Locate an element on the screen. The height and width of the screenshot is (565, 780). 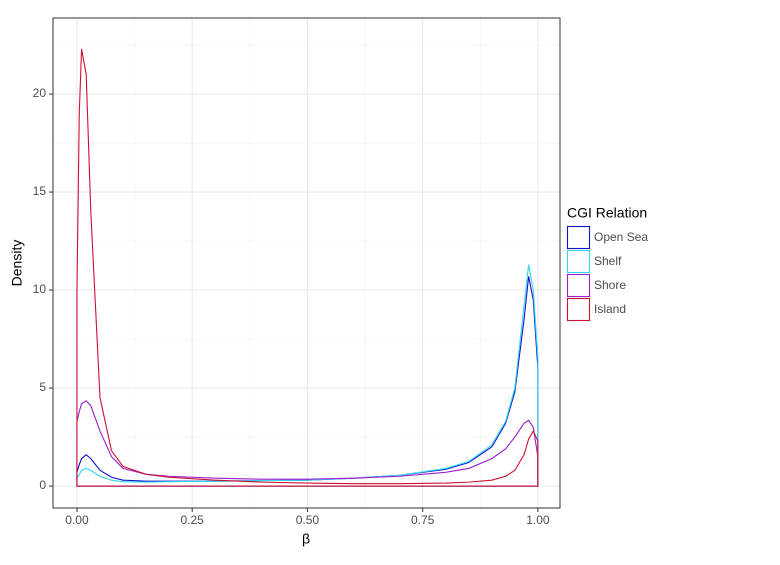
y-tick-label: 15 is located at coordinates (40, 191).